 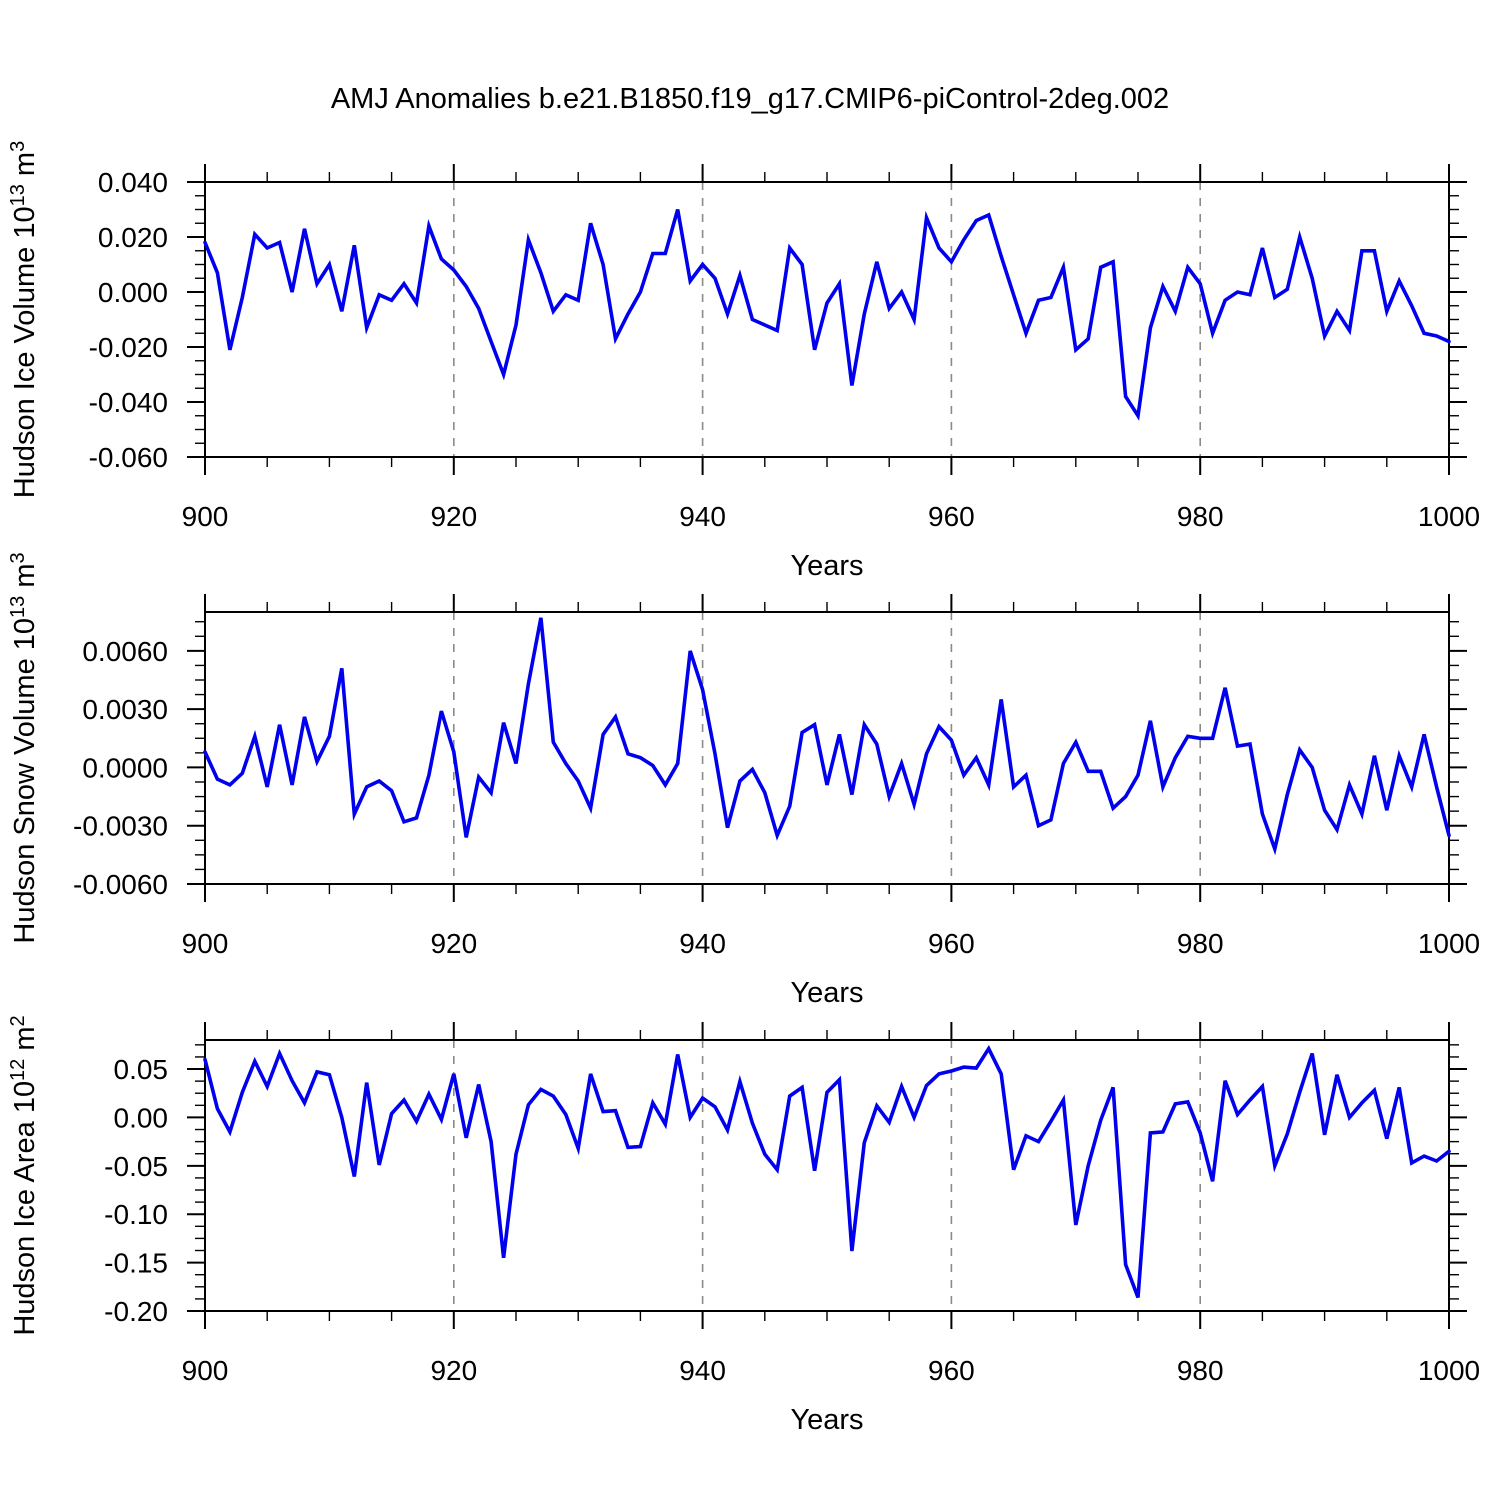 I want to click on y-tick-label: 0.0060, so click(x=125, y=651).